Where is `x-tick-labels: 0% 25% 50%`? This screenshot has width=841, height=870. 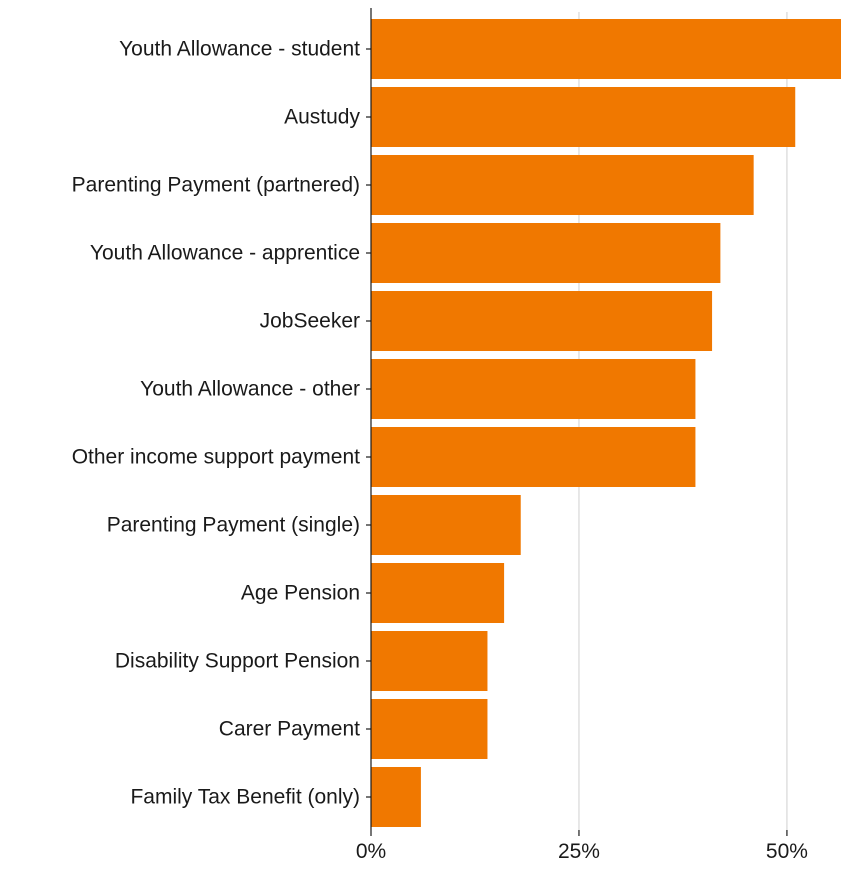
x-tick-labels: 0% 25% 50% is located at coordinates (582, 851).